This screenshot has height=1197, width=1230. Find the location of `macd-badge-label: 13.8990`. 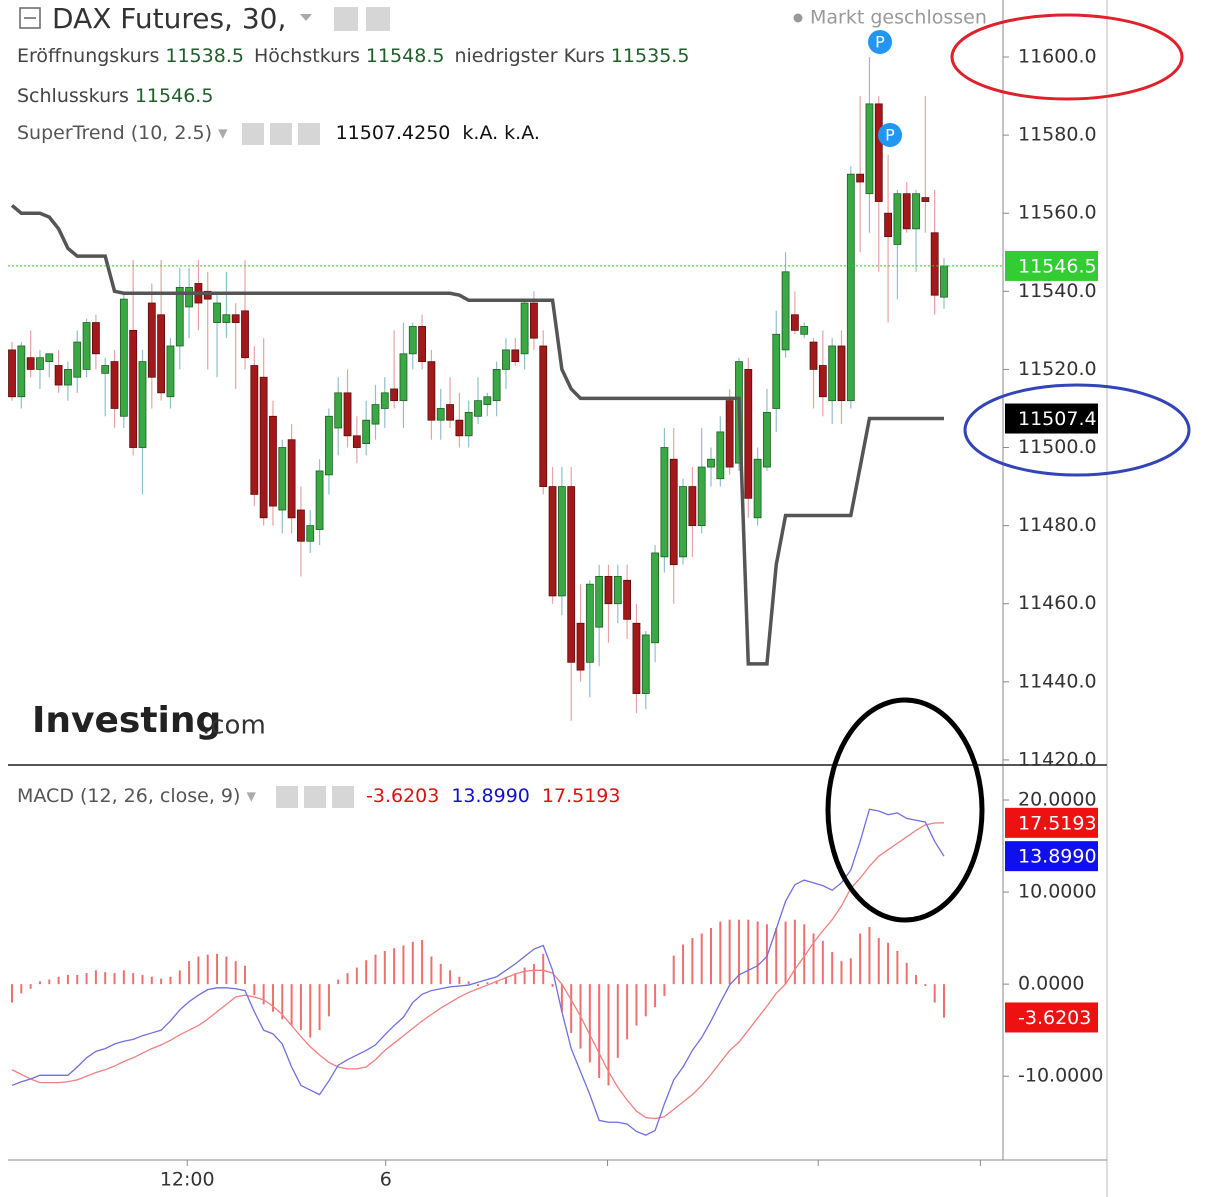

macd-badge-label: 13.8990 is located at coordinates (1057, 857).